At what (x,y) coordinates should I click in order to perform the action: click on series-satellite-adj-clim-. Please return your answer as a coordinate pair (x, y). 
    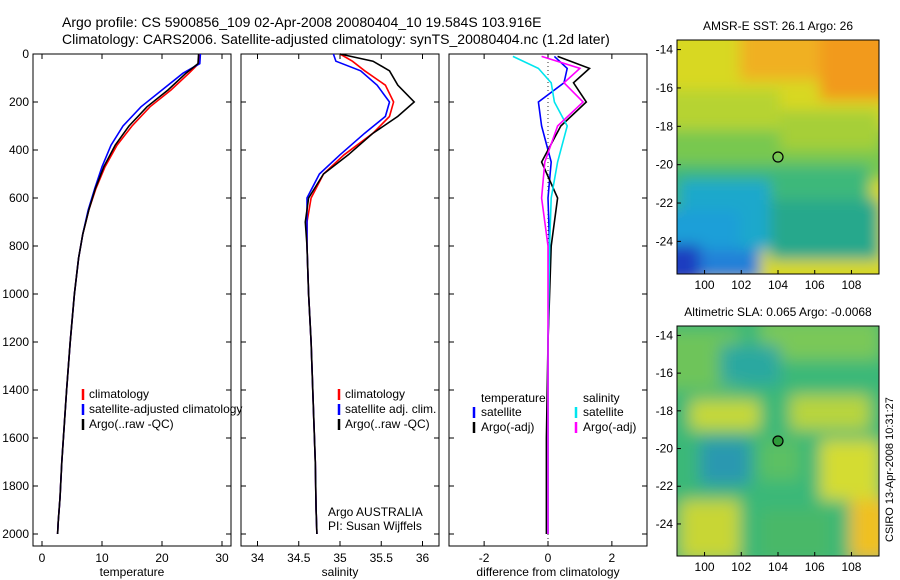
    Looking at the image, I should click on (348, 294).